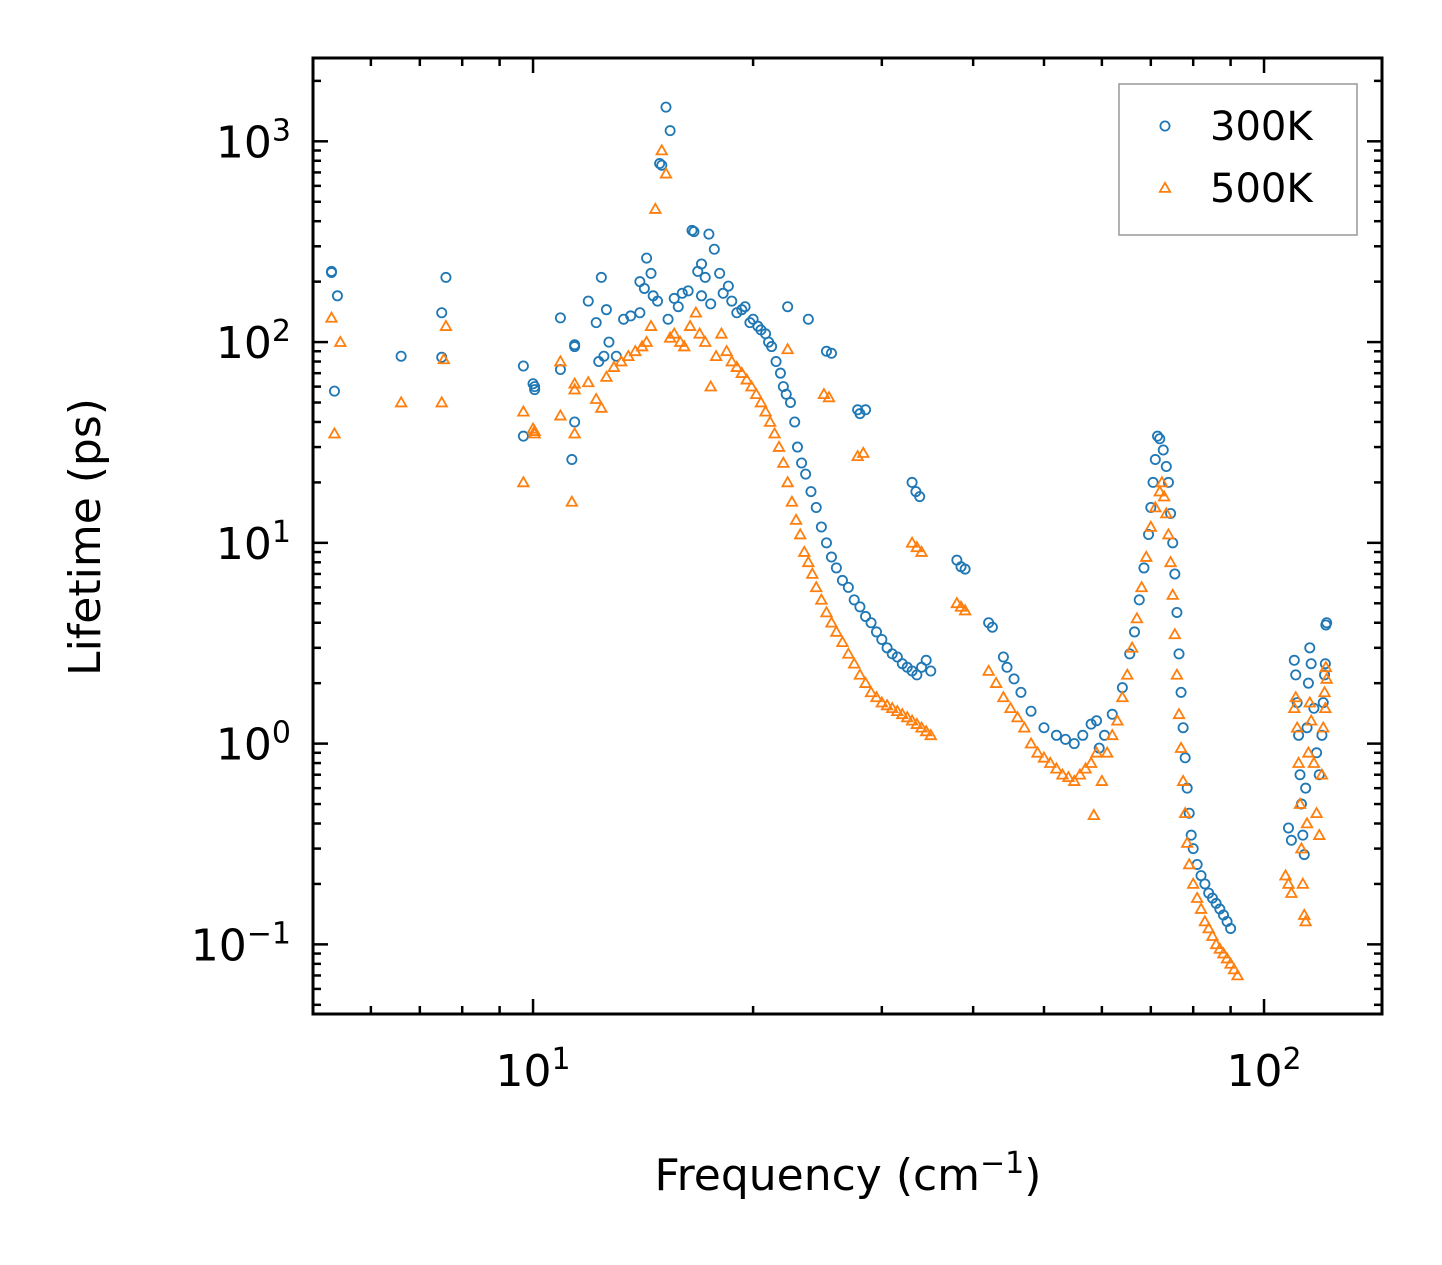 This screenshot has height=1265, width=1442. I want to click on legend-marker-300K, so click(1165, 126).